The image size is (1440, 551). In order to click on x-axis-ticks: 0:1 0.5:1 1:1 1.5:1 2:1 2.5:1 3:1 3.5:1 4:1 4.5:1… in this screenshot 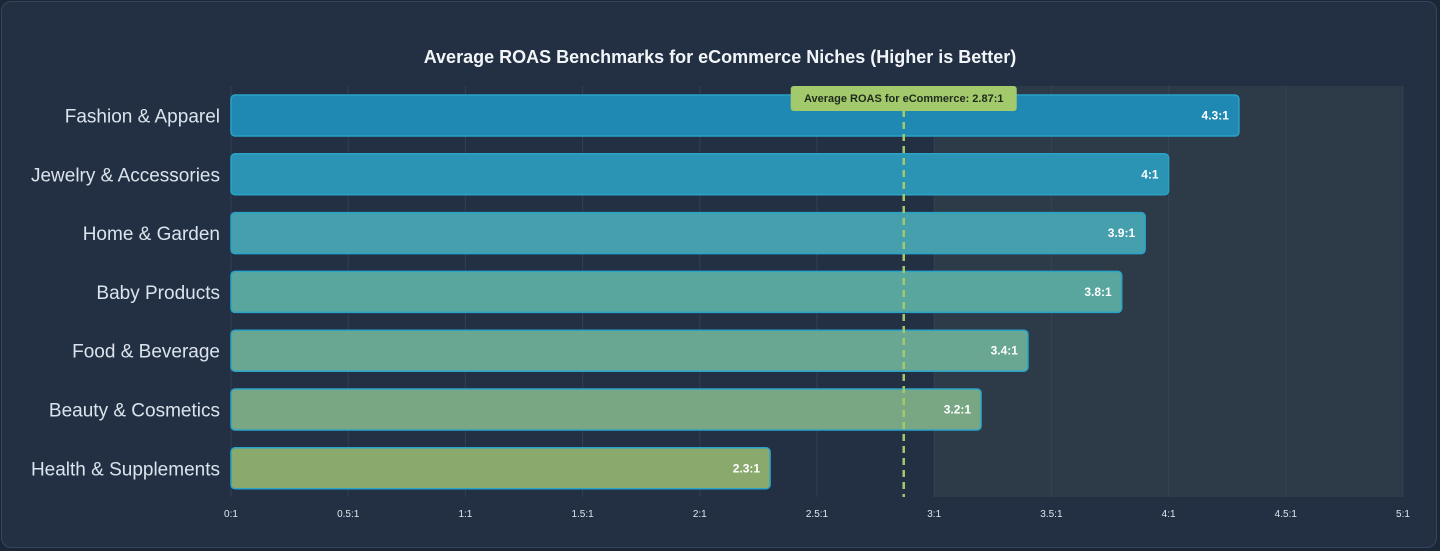, I will do `click(817, 514)`.